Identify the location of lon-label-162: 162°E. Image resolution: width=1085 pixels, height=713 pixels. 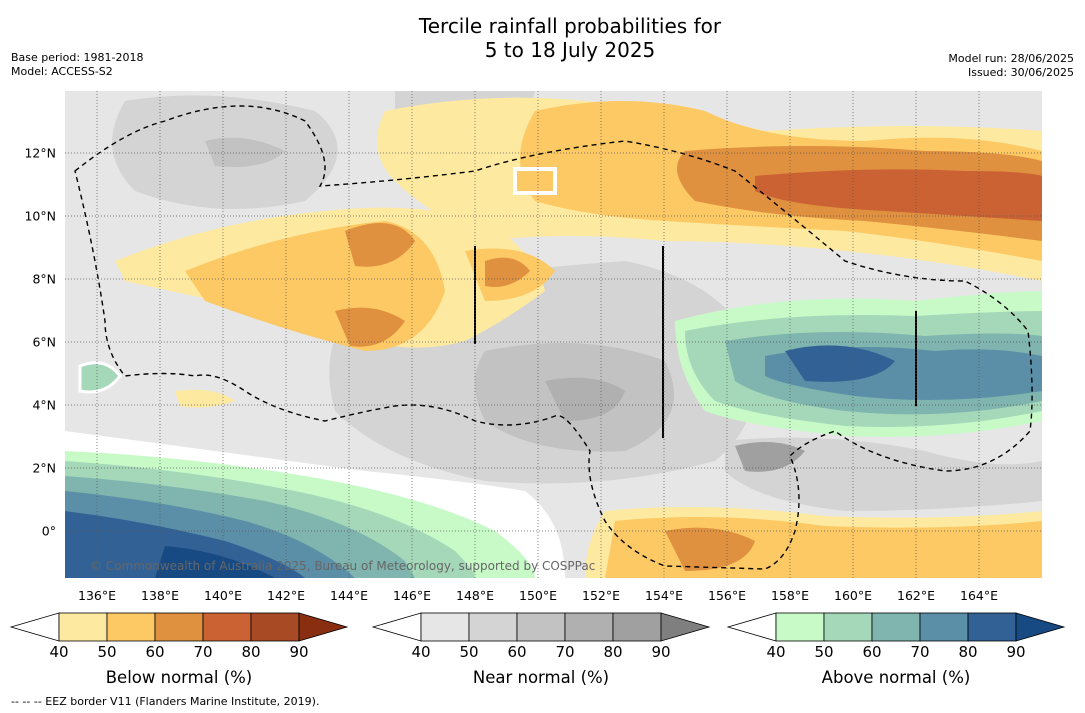
(916, 595).